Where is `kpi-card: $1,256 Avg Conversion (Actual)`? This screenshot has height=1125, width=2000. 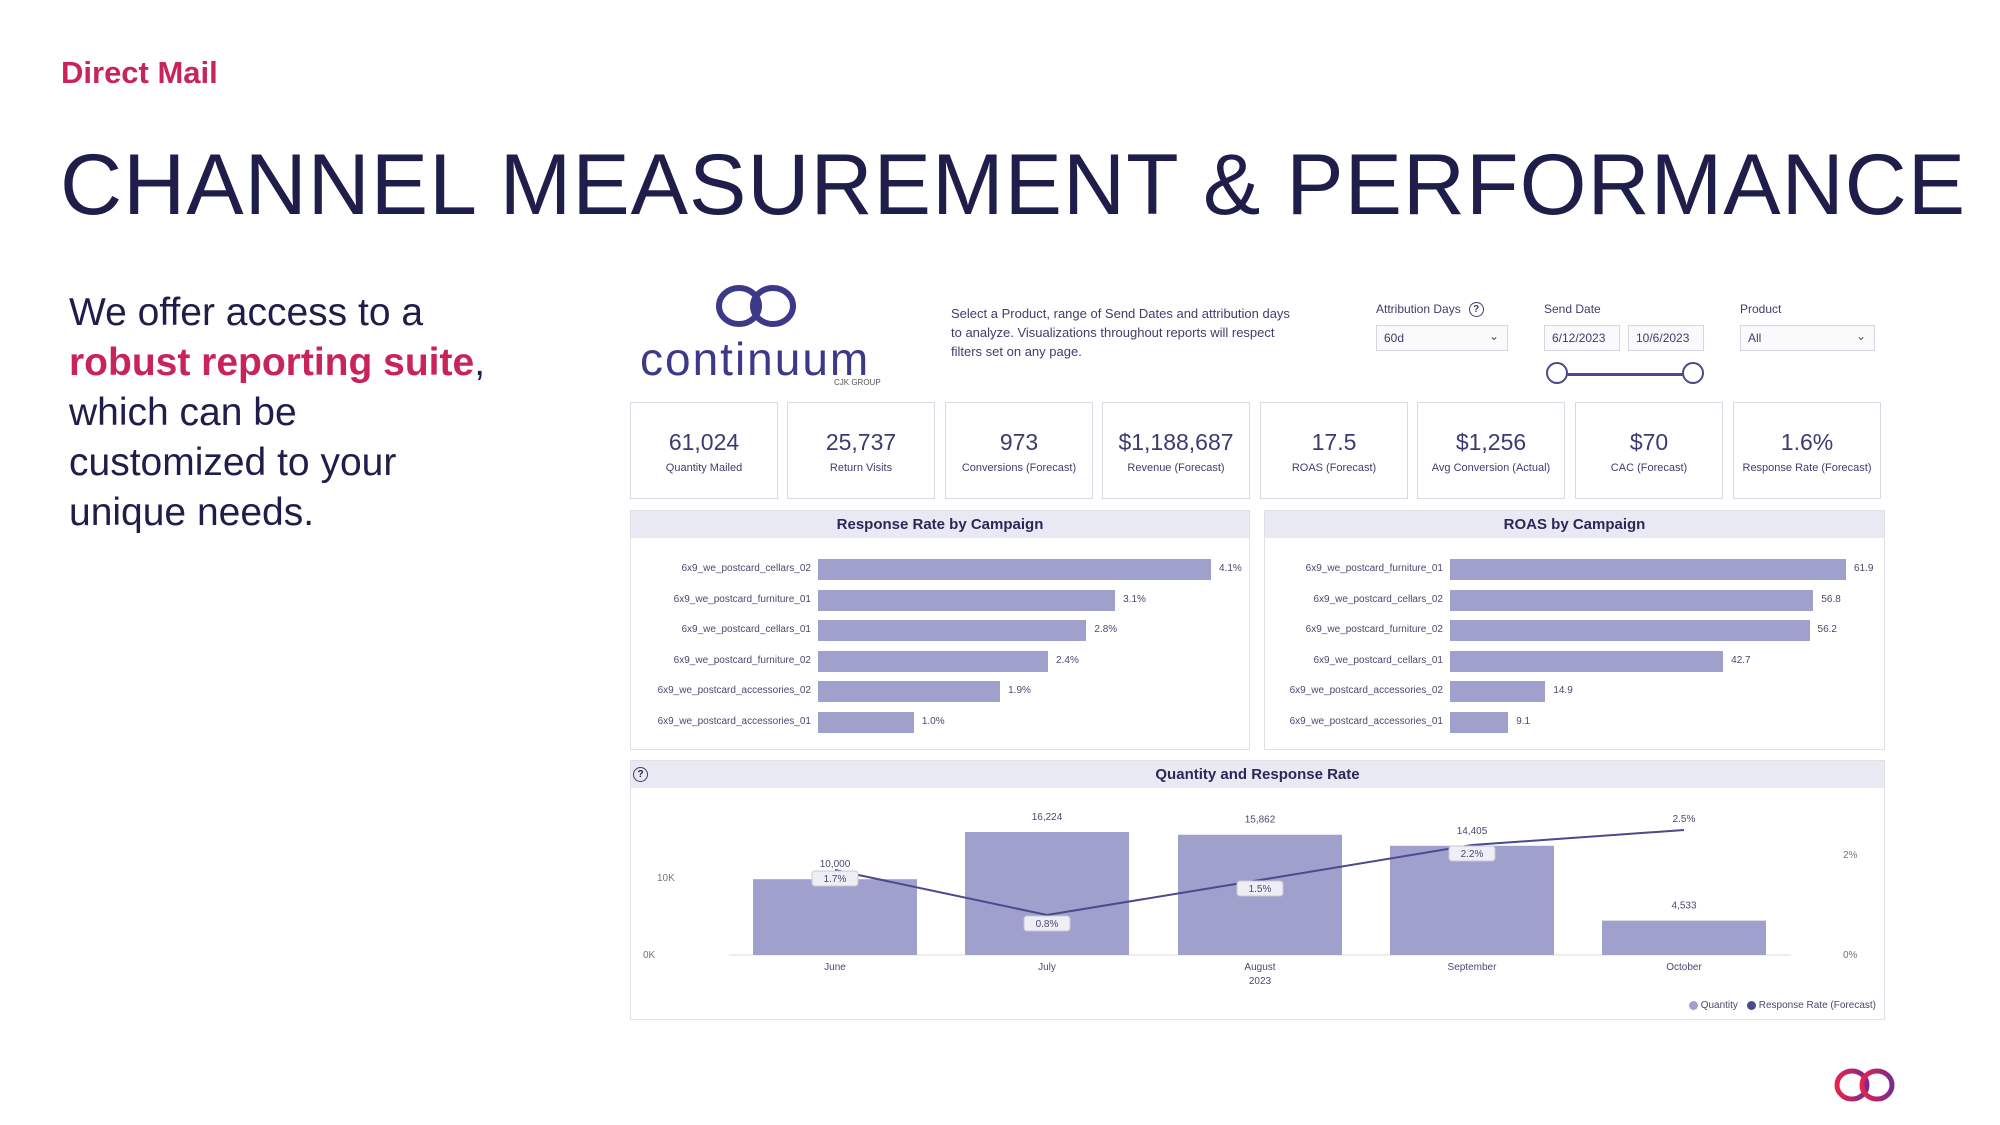 kpi-card: $1,256 Avg Conversion (Actual) is located at coordinates (1491, 450).